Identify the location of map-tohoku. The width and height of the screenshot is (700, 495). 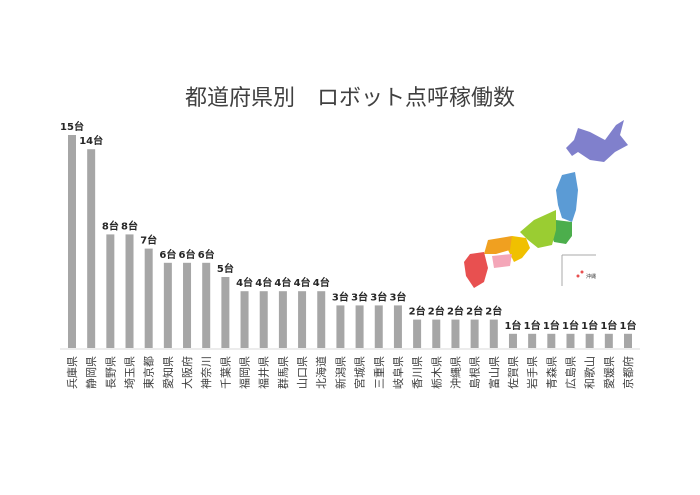
(567, 197).